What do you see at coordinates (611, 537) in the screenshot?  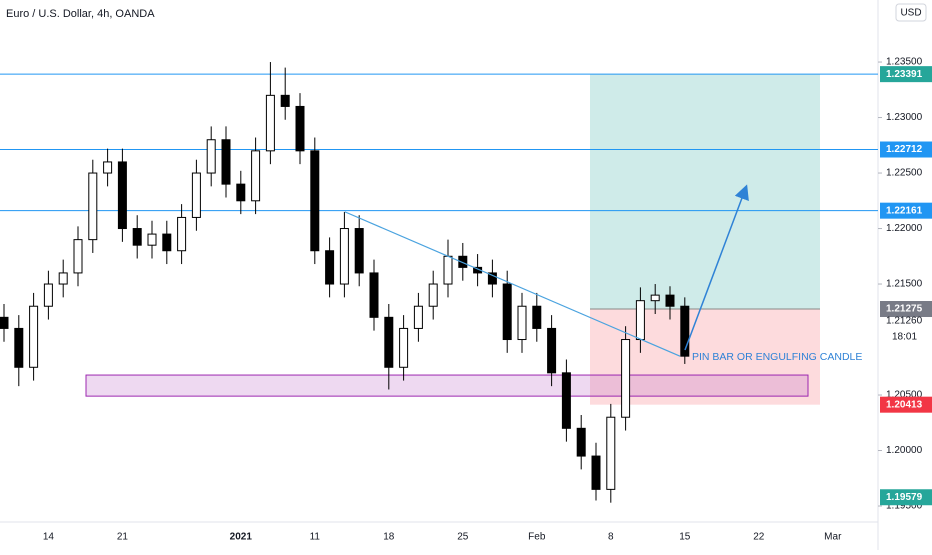 I see `x-tick-label: 8` at bounding box center [611, 537].